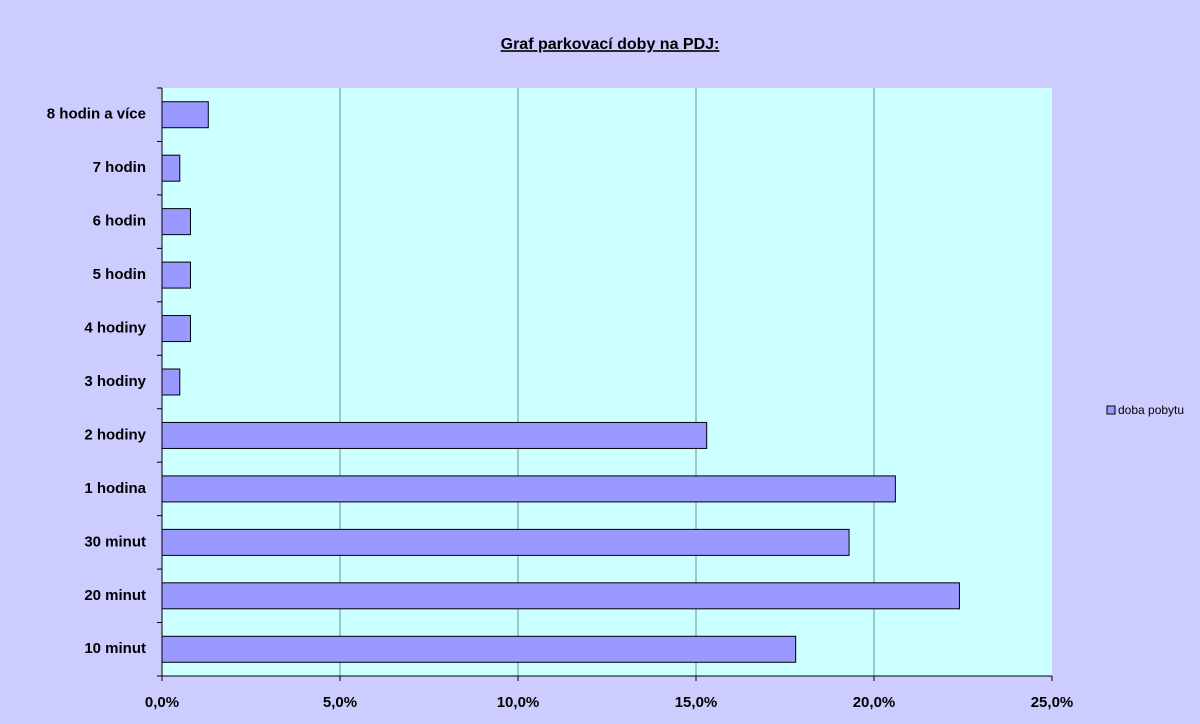 The height and width of the screenshot is (724, 1200). I want to click on y-tick-label: 3 hodiny, so click(115, 381).